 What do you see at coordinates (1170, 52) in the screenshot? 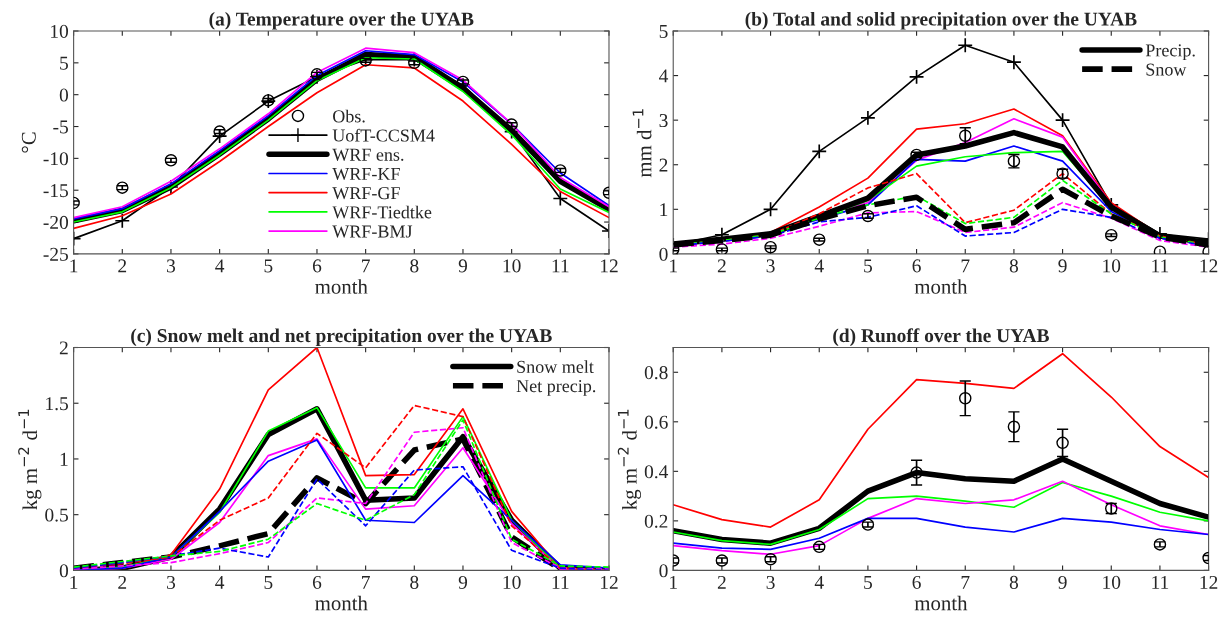
I see `legend-label: Precip.` at bounding box center [1170, 52].